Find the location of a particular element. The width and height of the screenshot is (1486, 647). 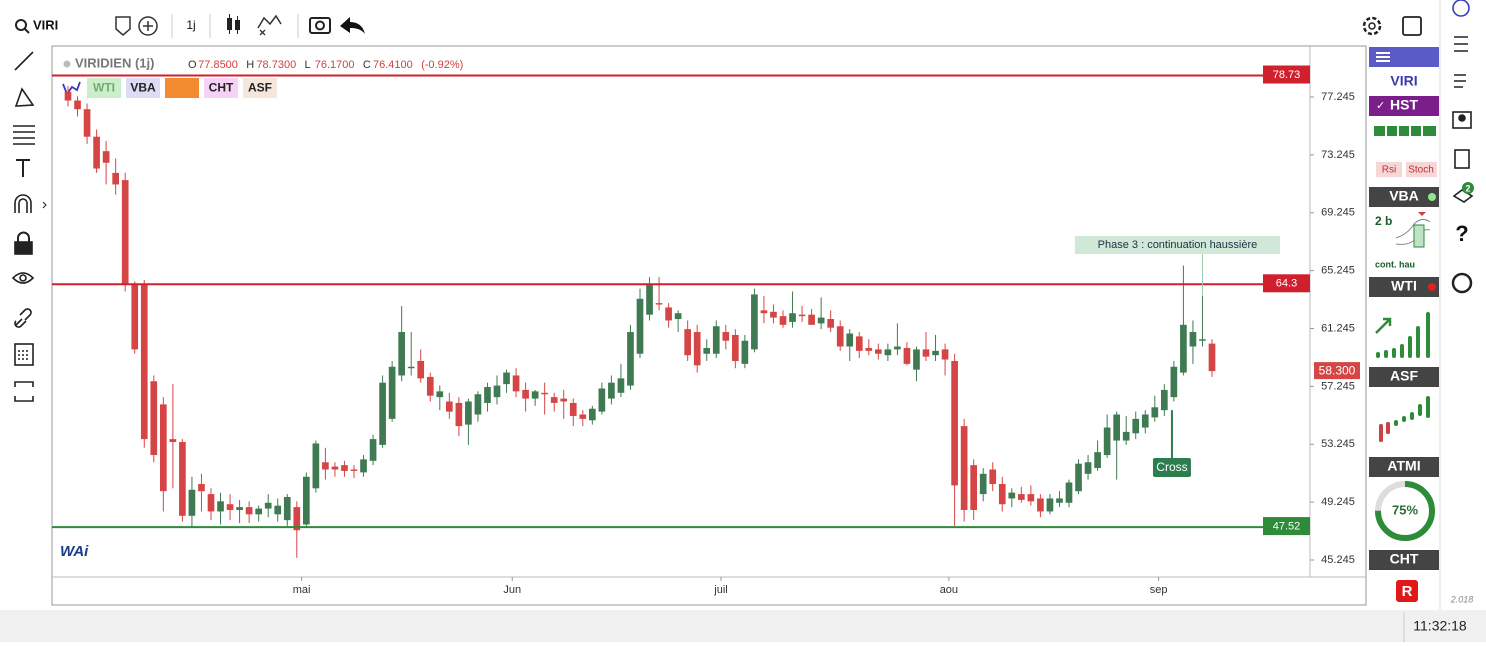

cht-badge-label: R is located at coordinates (1407, 591).